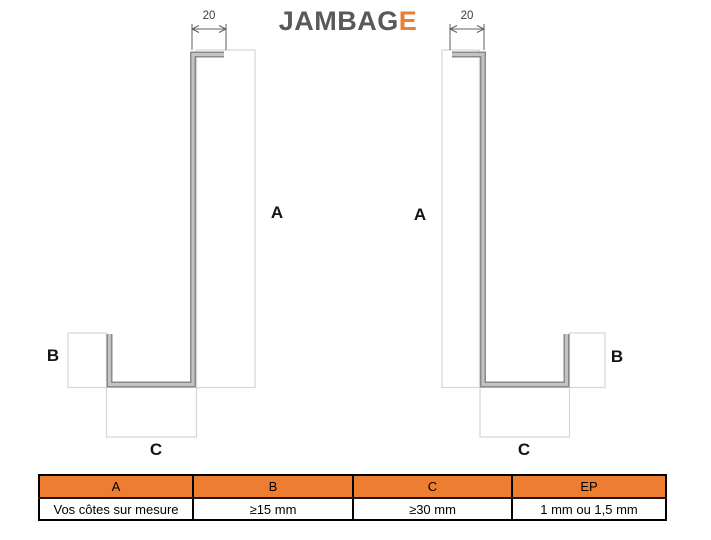 The width and height of the screenshot is (711, 540). Describe the element at coordinates (461, 219) in the screenshot. I see `right-ref-rect-a` at that location.